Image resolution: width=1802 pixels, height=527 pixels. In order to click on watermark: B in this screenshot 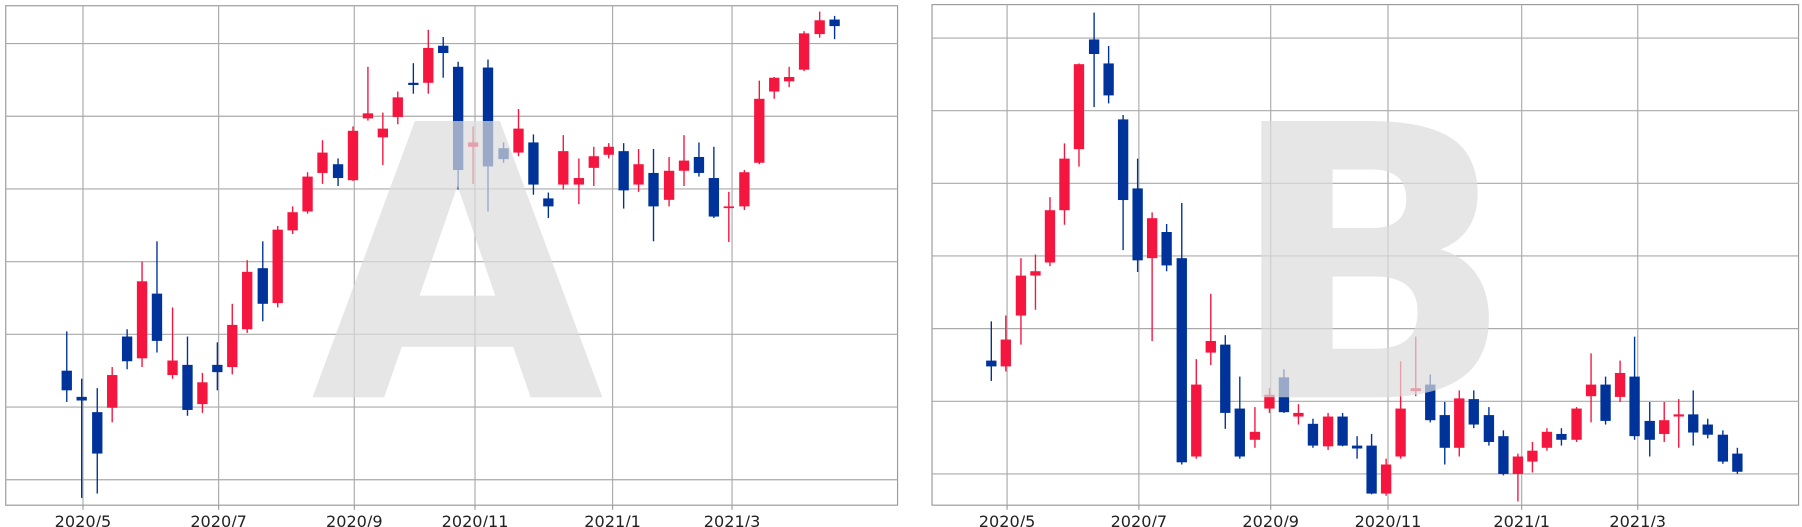, I will do `click(1371, 266)`.